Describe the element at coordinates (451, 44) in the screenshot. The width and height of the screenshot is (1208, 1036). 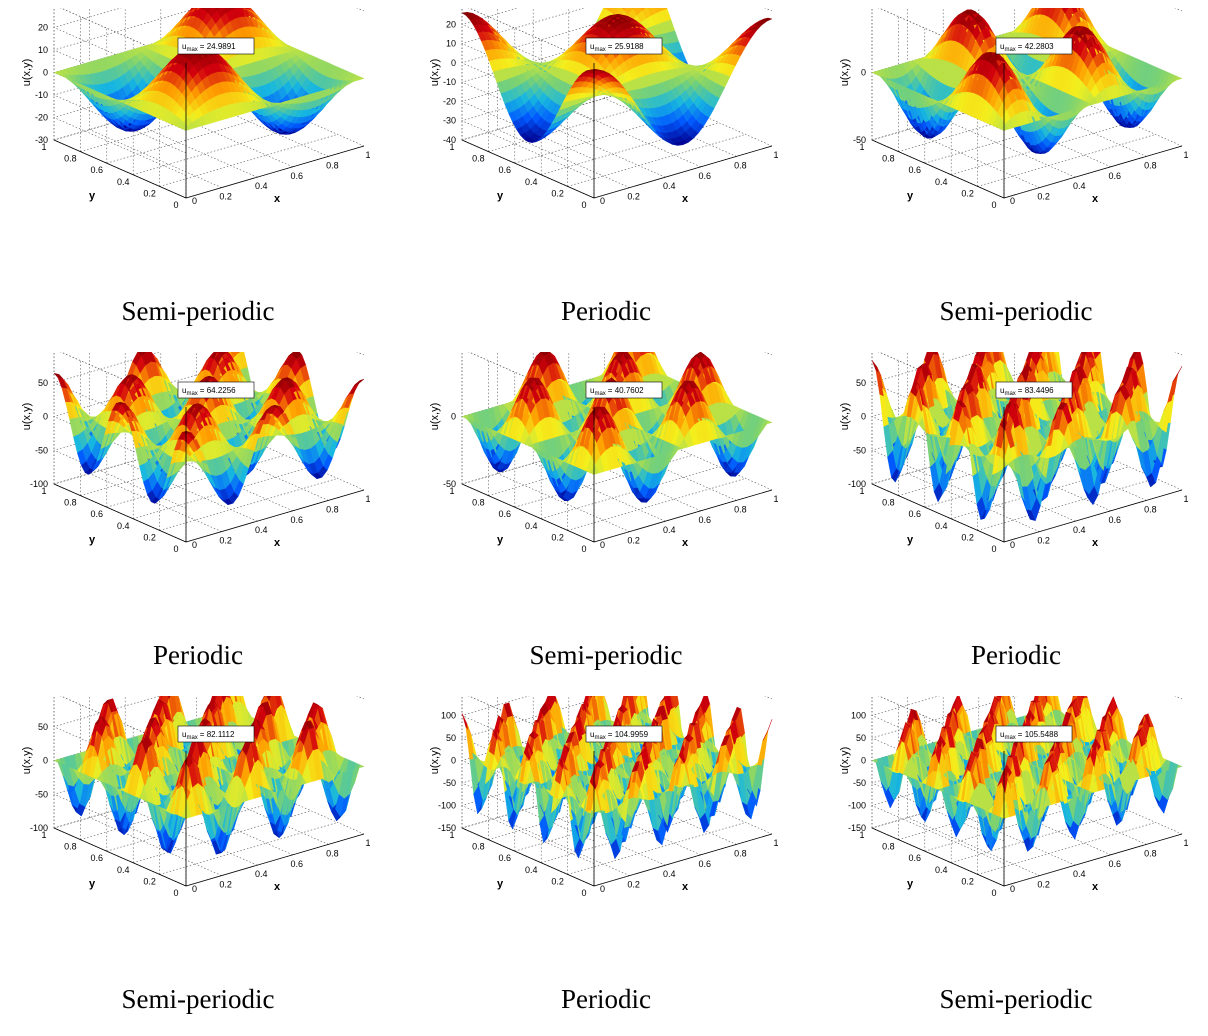
I see `z-tick-label: 10` at that location.